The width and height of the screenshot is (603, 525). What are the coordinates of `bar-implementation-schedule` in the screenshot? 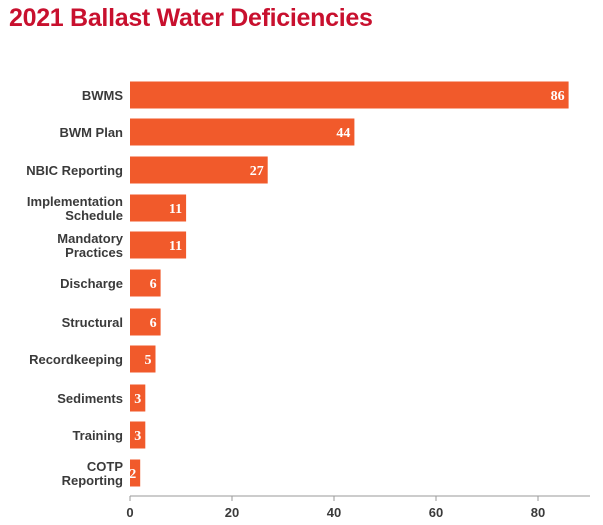 It's located at (158, 208).